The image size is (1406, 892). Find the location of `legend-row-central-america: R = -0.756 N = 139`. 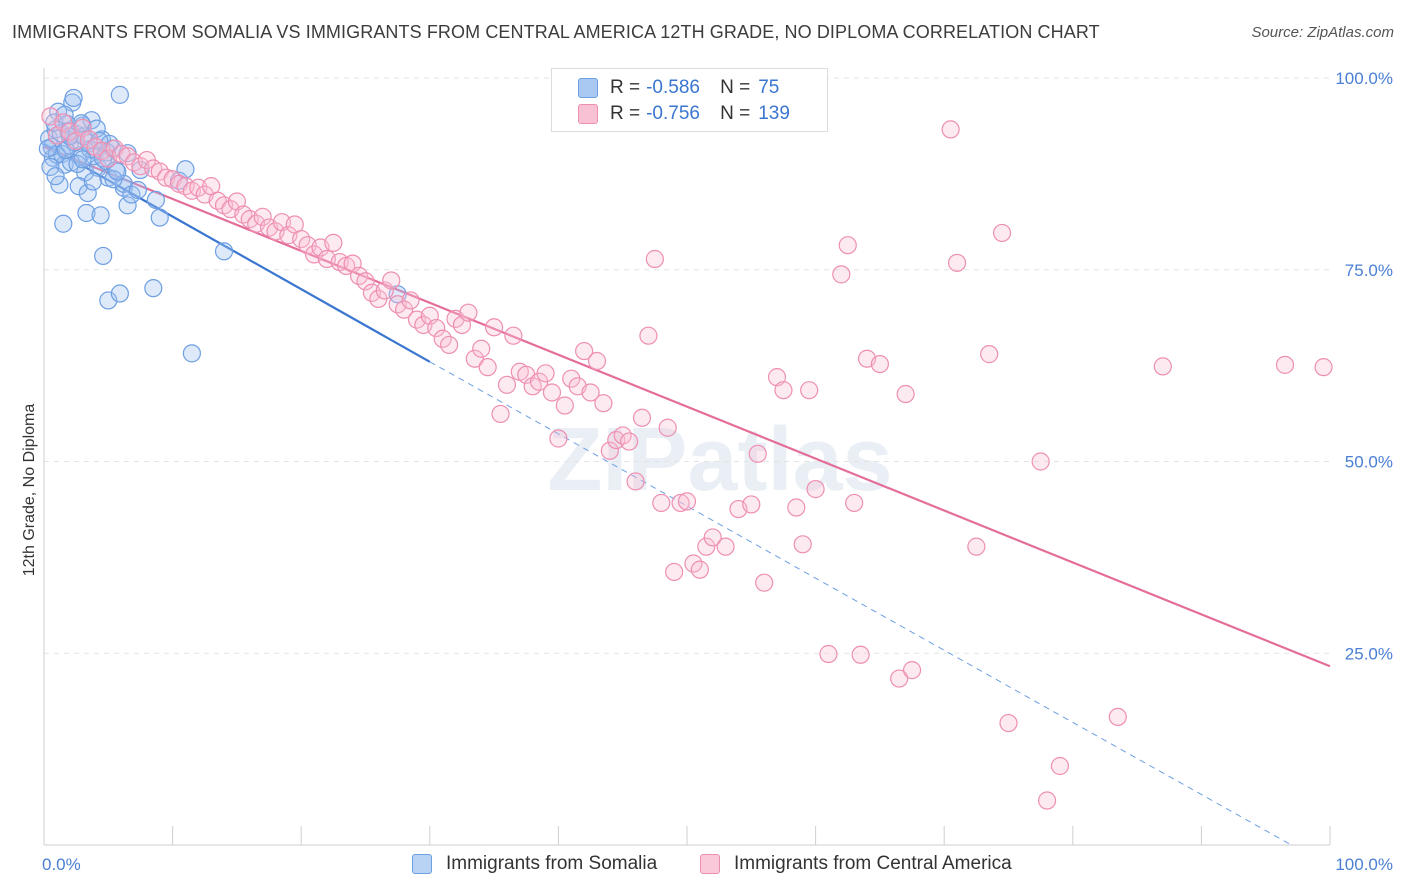

legend-row-central-america: R = -0.756 N = 139 is located at coordinates (684, 114).